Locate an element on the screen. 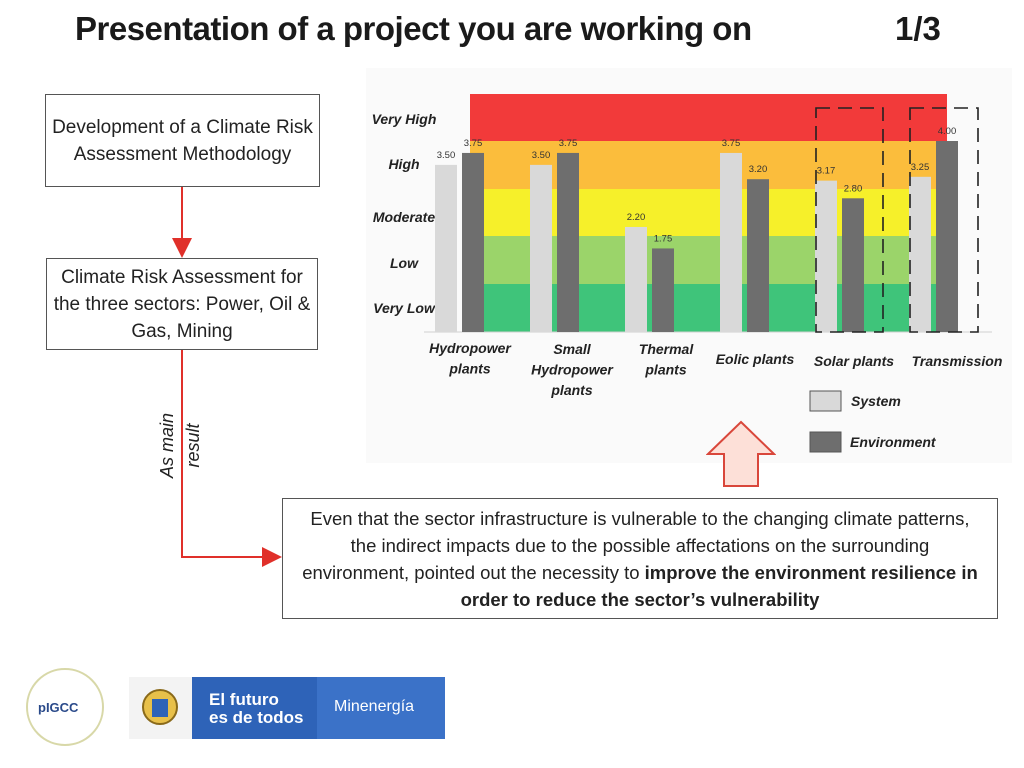 The image size is (1024, 768). up-arrow-icon is located at coordinates (741, 453).